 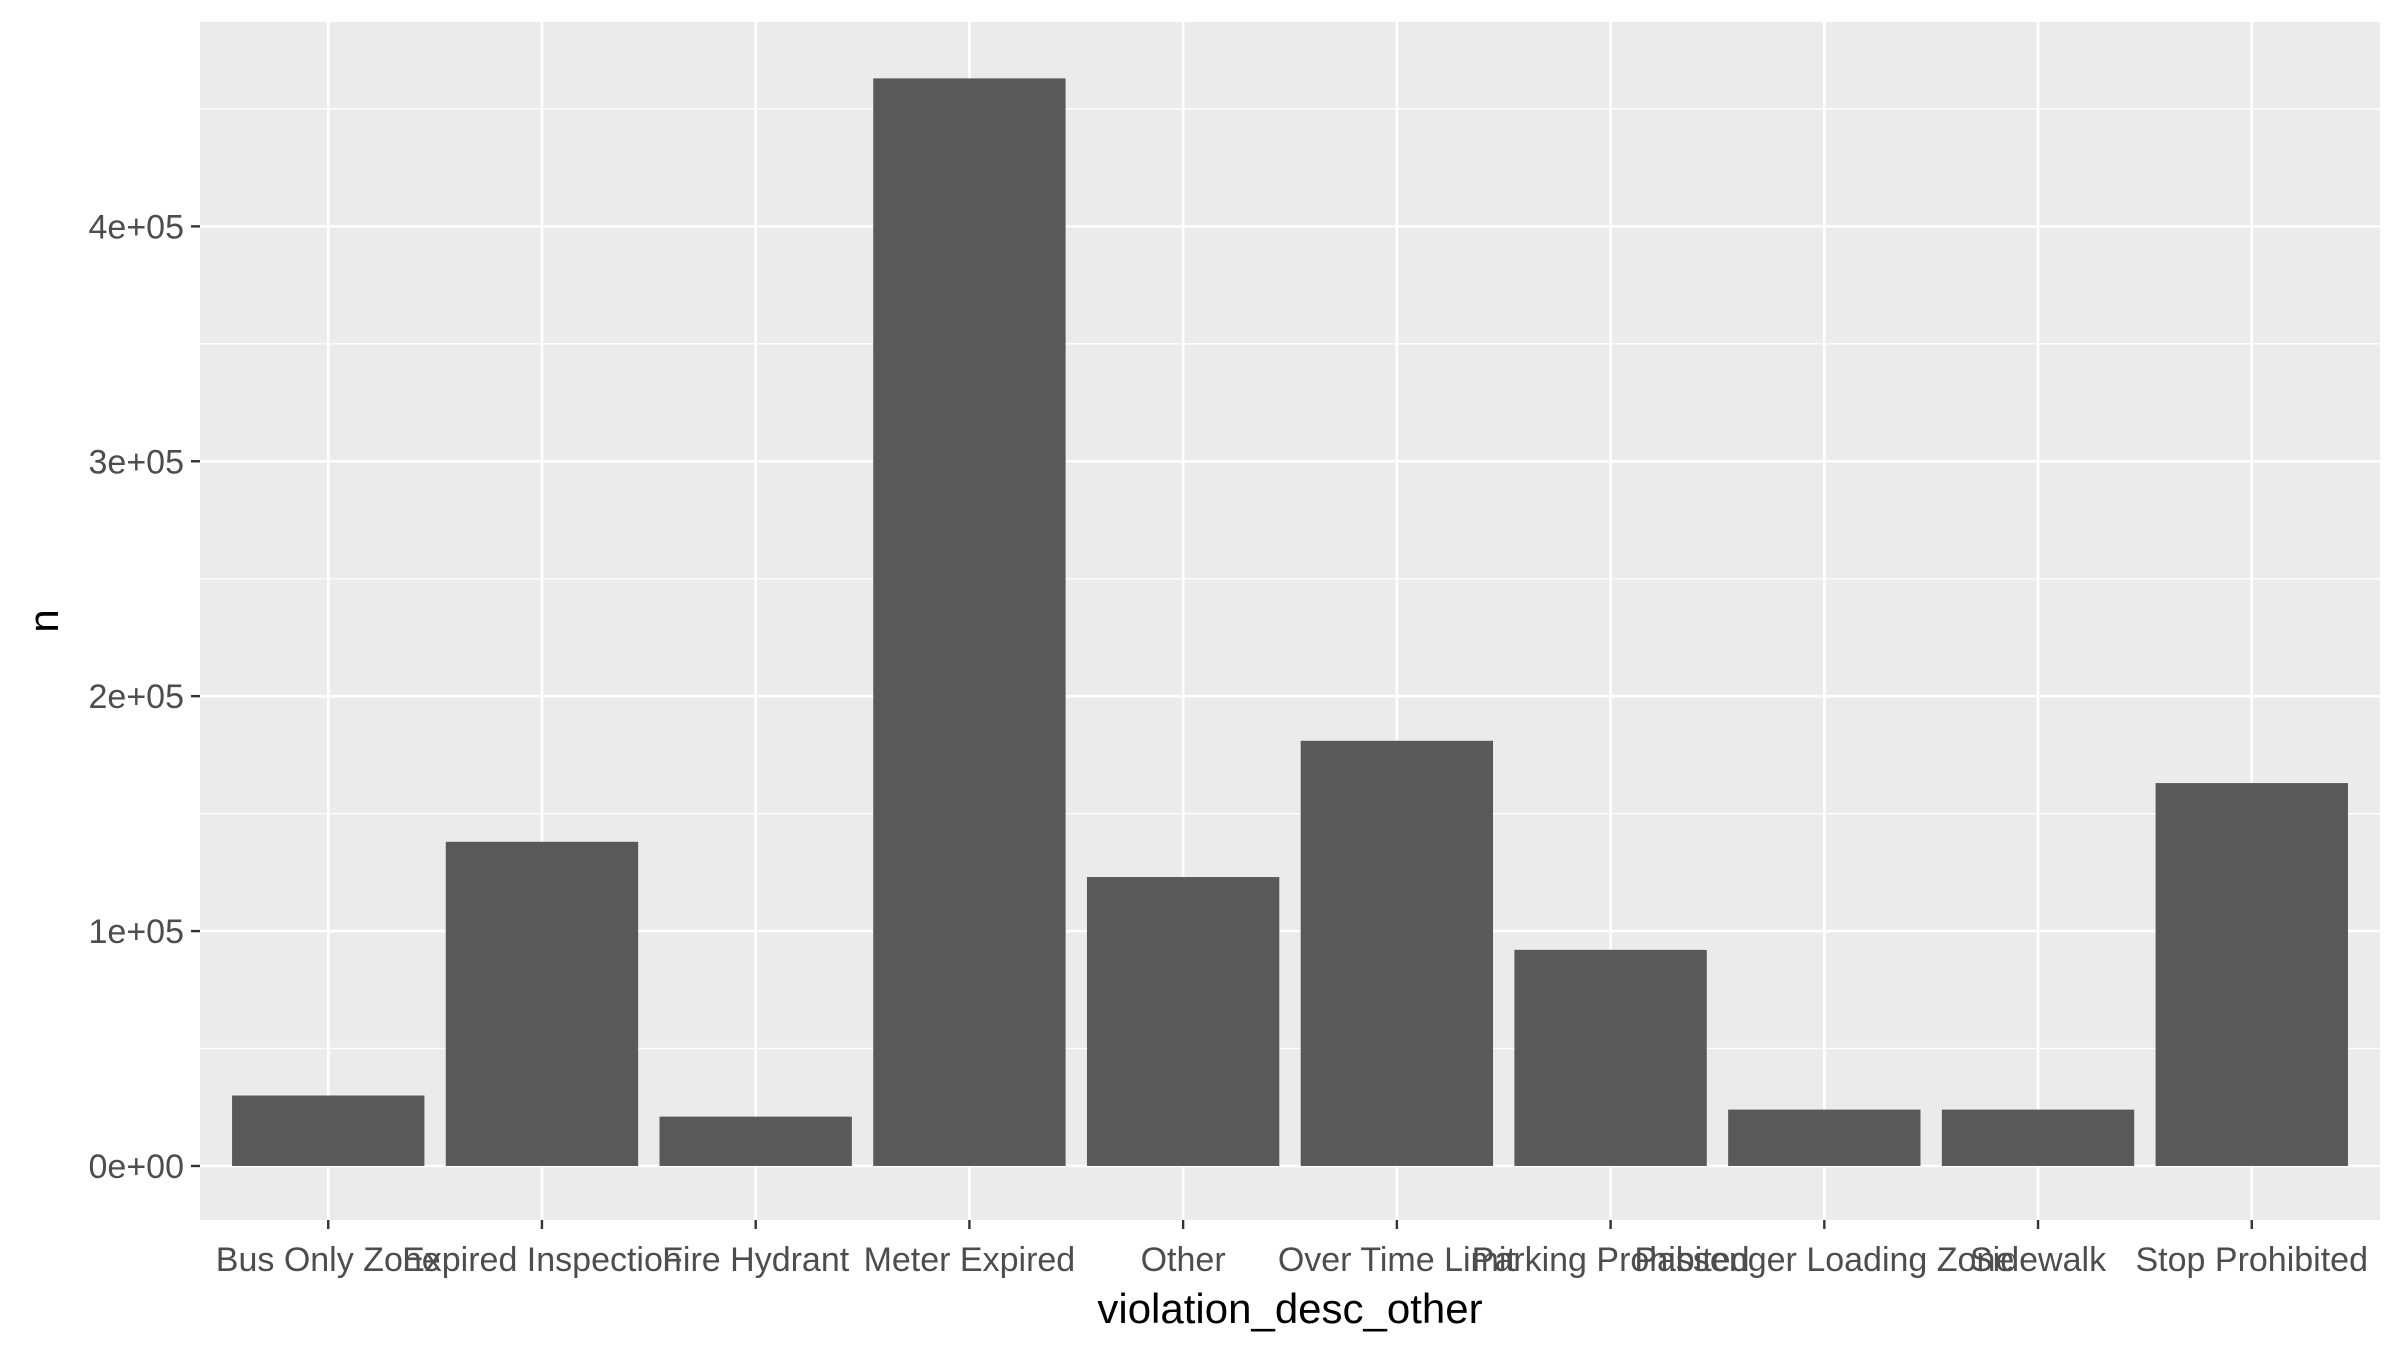 What do you see at coordinates (1824, 1260) in the screenshot?
I see `x-tick-label: Passenger Loading Zone` at bounding box center [1824, 1260].